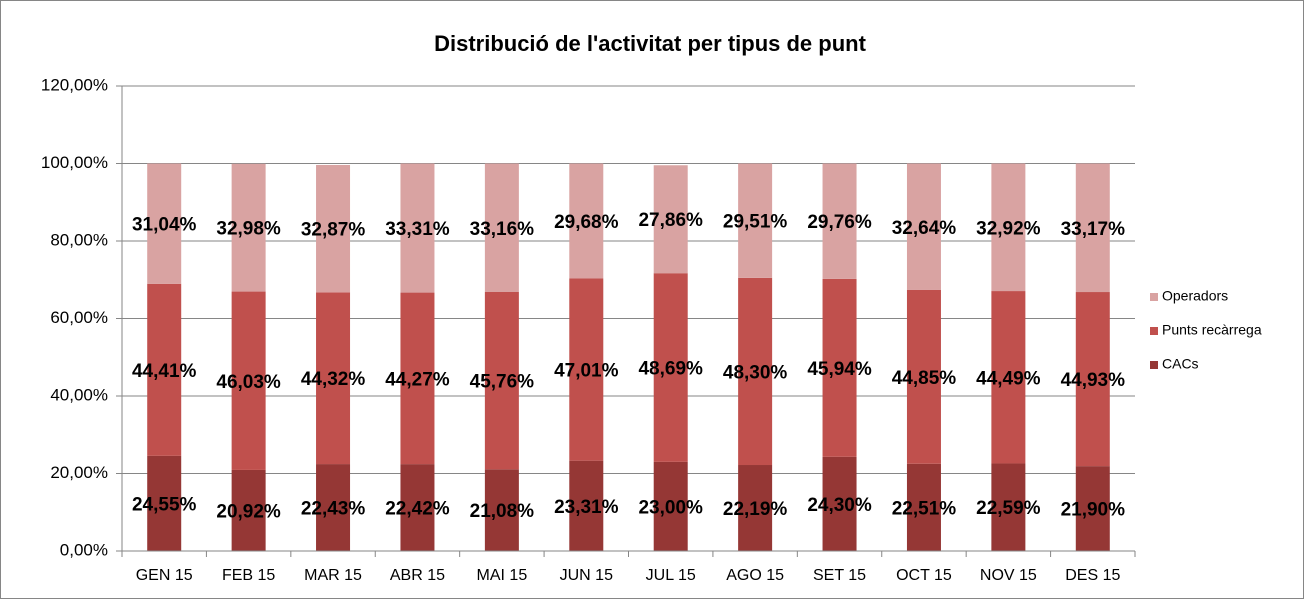 Image resolution: width=1304 pixels, height=599 pixels. I want to click on x-tick-label: SET 15, so click(839, 575).